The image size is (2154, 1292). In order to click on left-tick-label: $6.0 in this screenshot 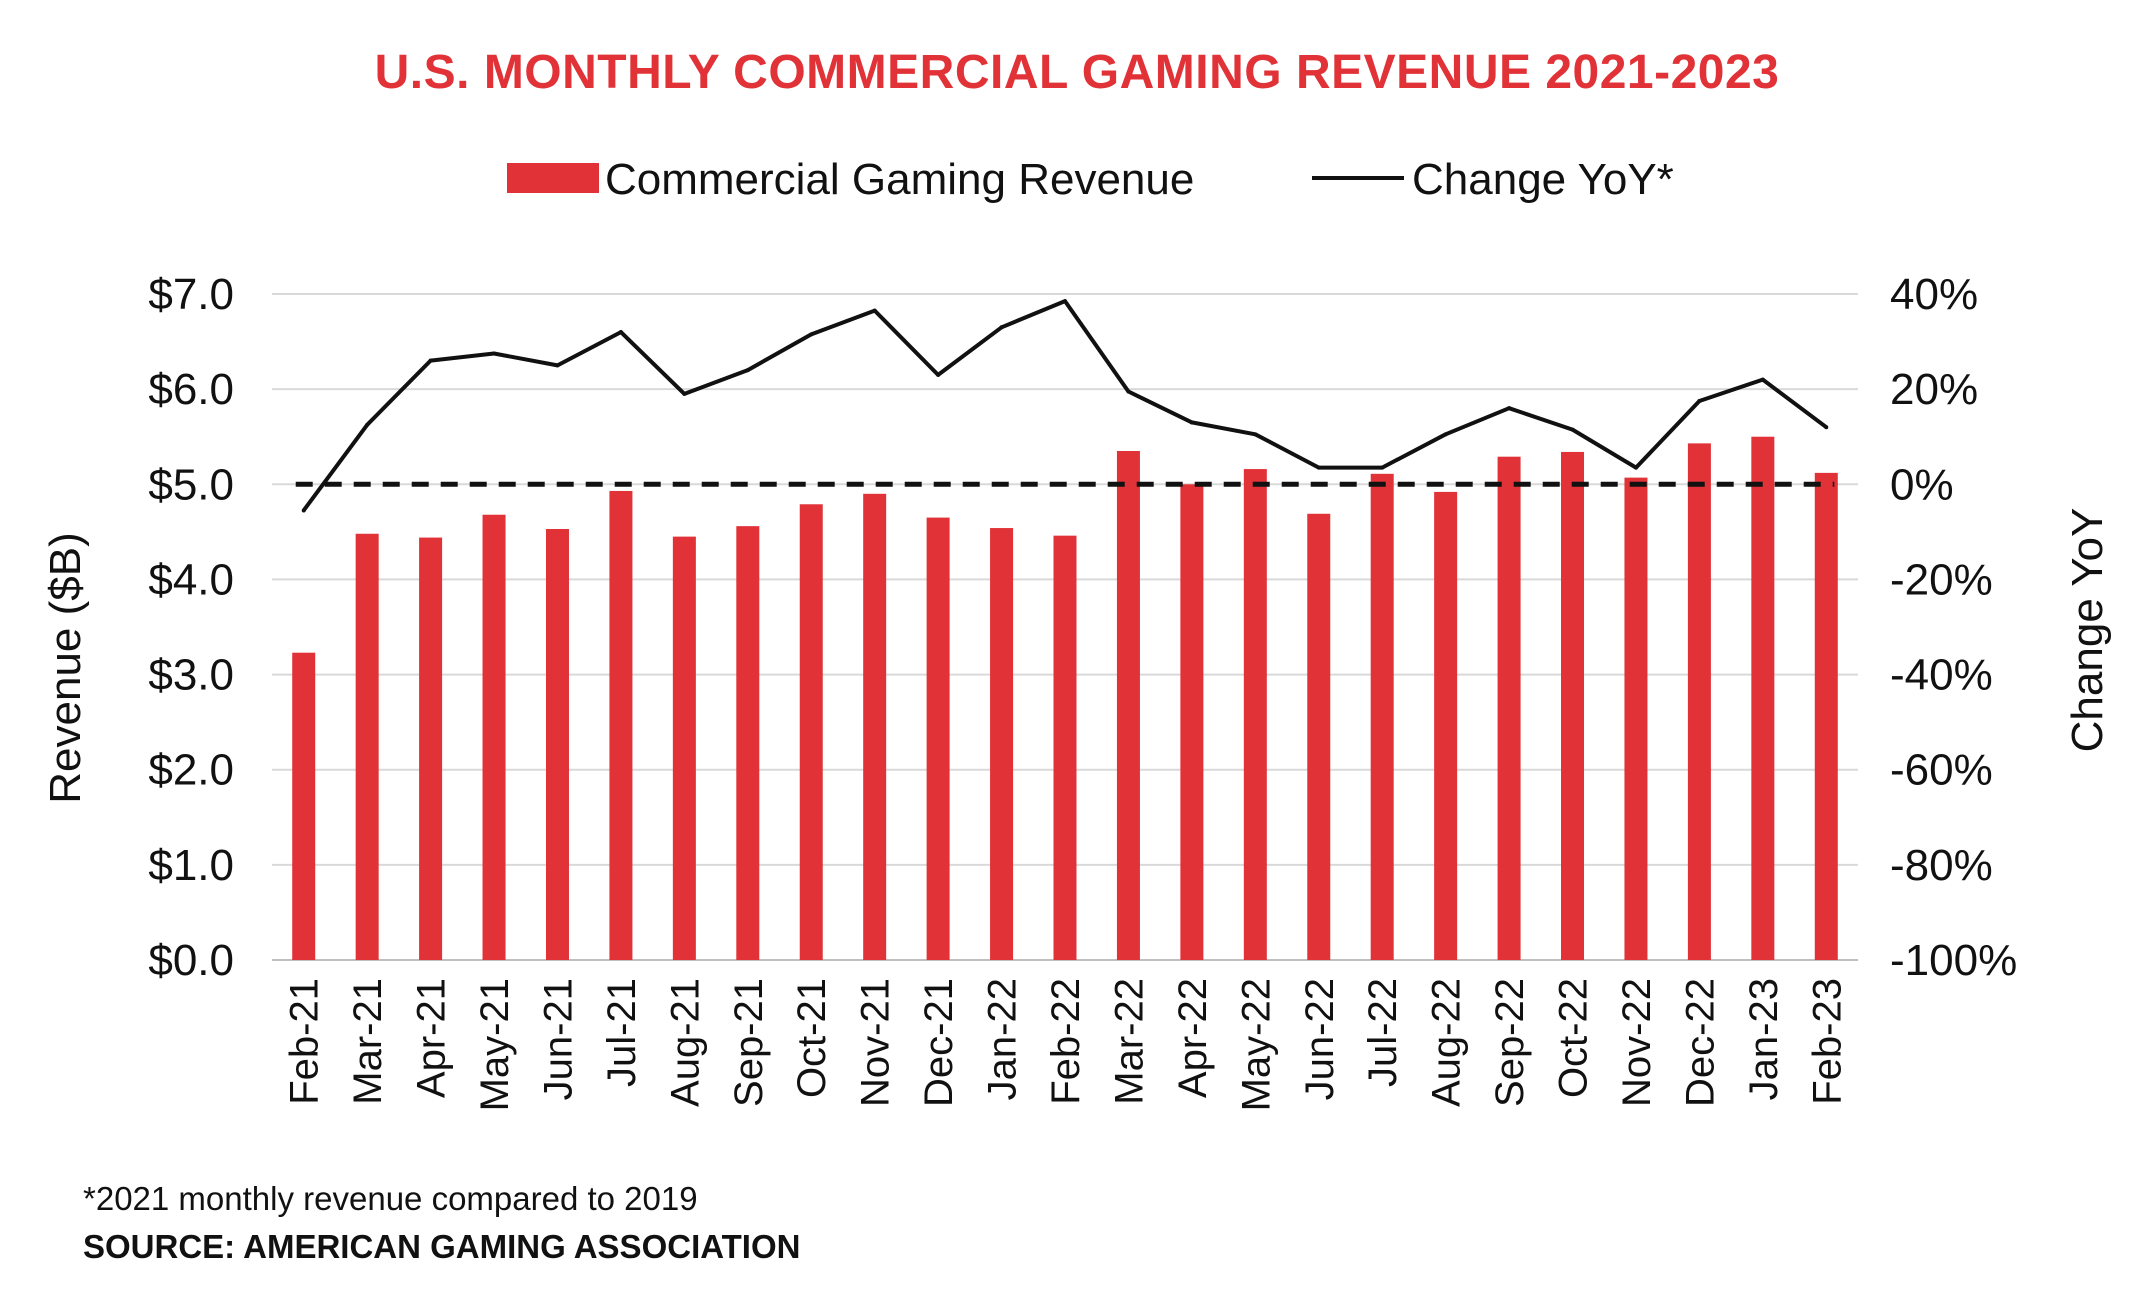, I will do `click(191, 389)`.